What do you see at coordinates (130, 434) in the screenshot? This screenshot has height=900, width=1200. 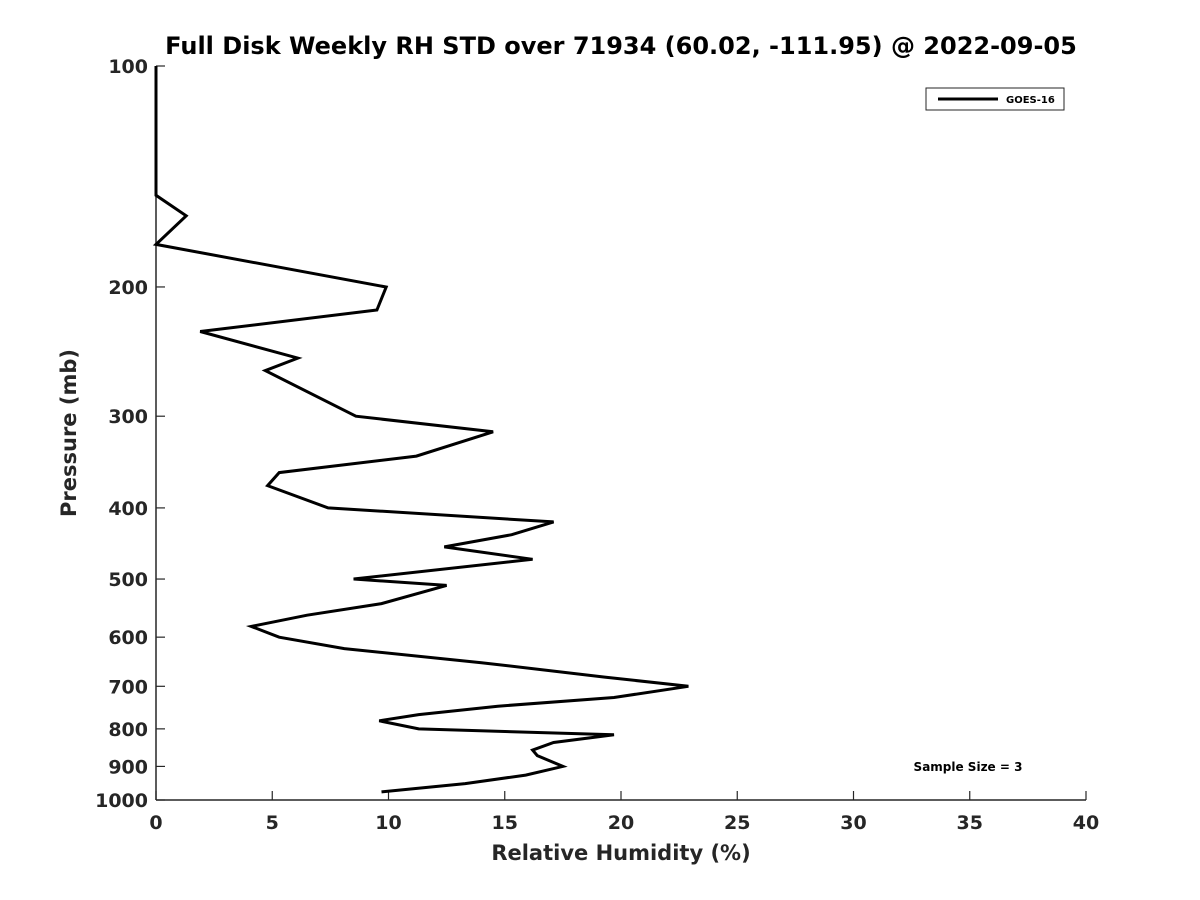 I see `y-ticks: 100 200 300 400 500 600 700 800 900 1000` at bounding box center [130, 434].